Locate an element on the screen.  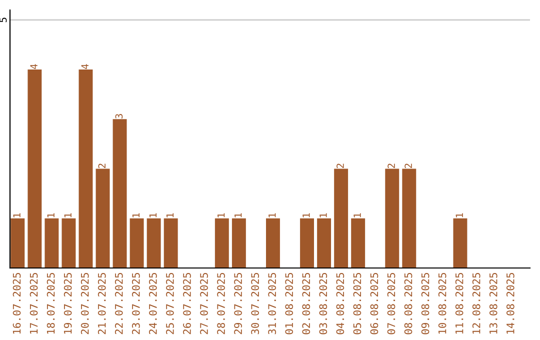
x-tick-label: 10.08.2025 is located at coordinates (442, 303).